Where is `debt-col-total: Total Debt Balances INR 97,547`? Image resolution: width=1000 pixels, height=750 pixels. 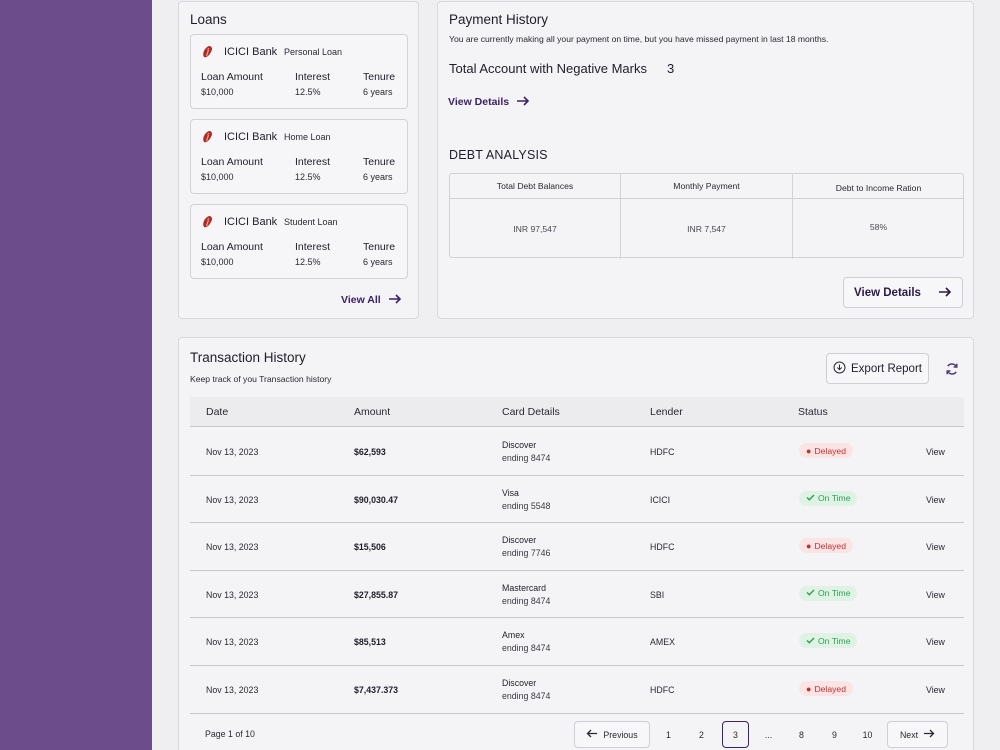
debt-col-total: Total Debt Balances INR 97,547 is located at coordinates (535, 216).